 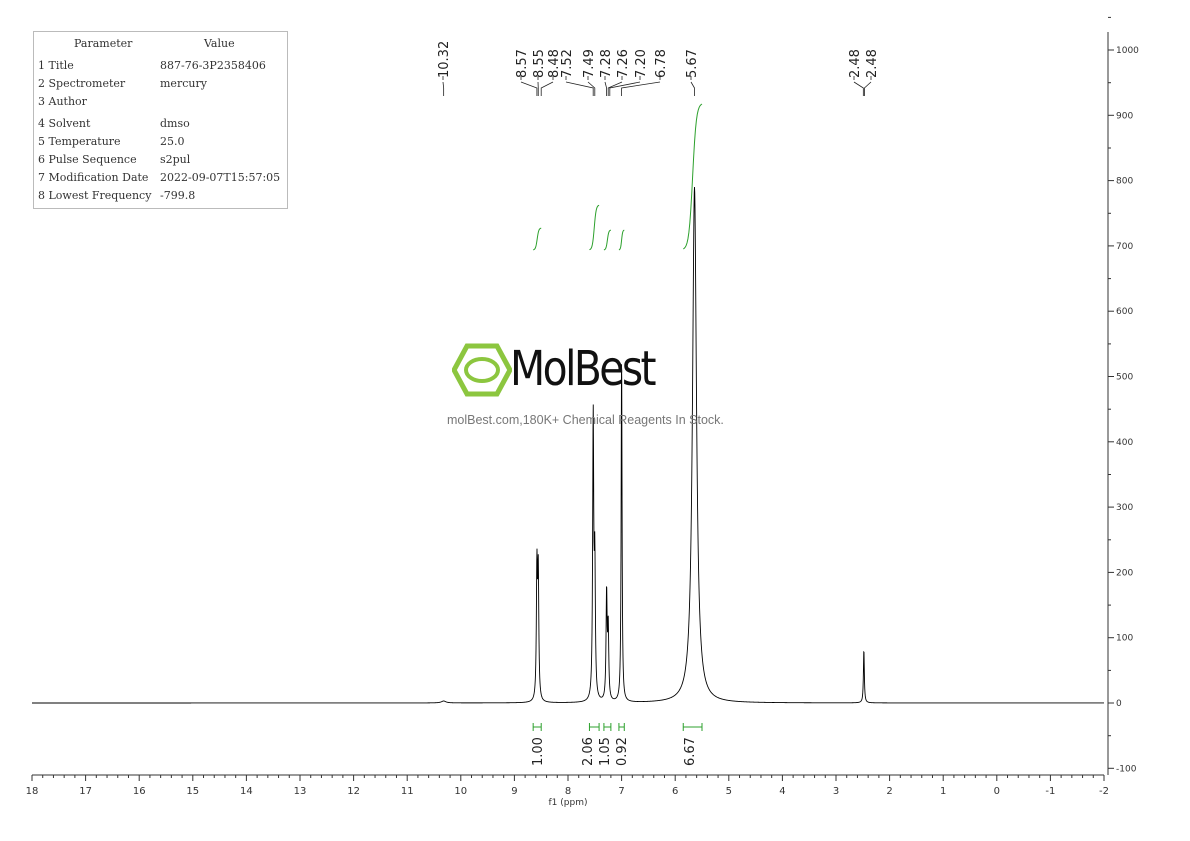 What do you see at coordinates (82, 83) in the screenshot?
I see `param-name: 2 Spectrometer` at bounding box center [82, 83].